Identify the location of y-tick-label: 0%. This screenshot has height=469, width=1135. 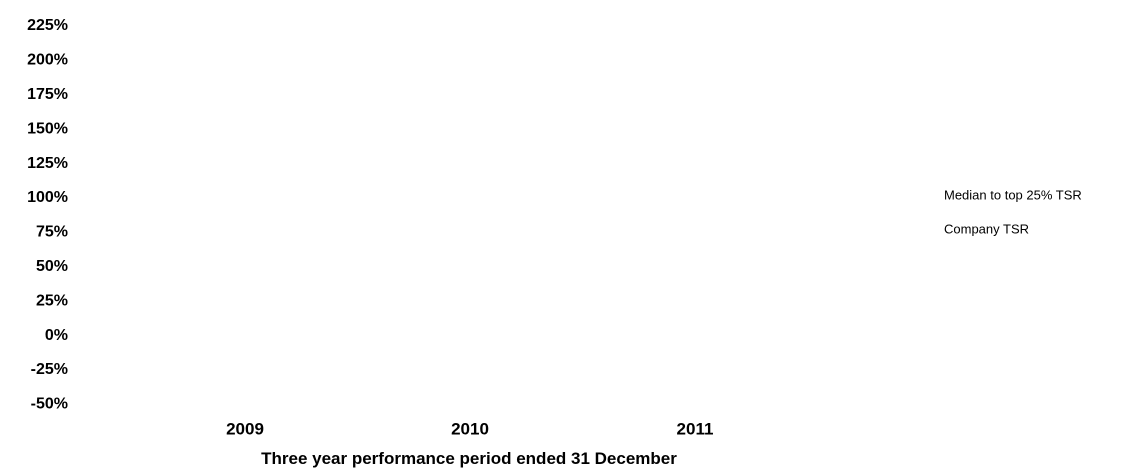
(56, 335).